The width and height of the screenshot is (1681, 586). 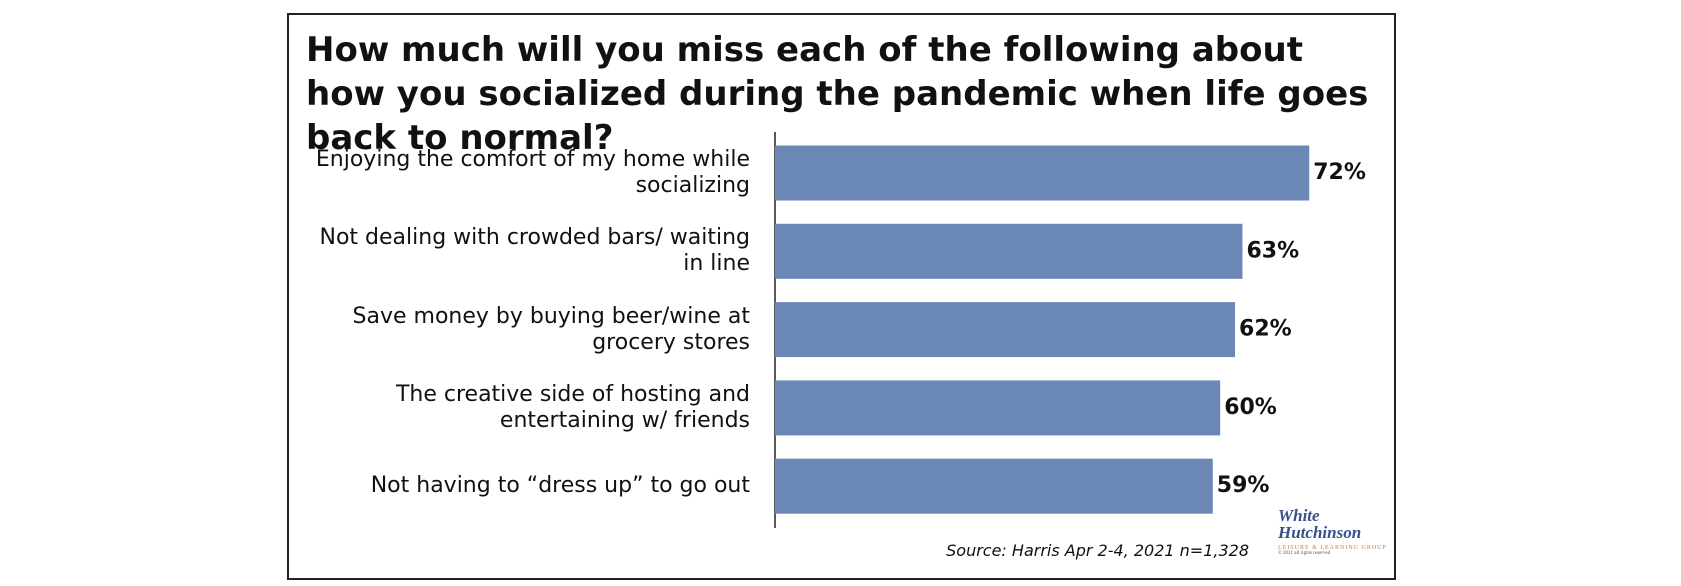 I want to click on value-label: 72%, so click(x=1339, y=172).